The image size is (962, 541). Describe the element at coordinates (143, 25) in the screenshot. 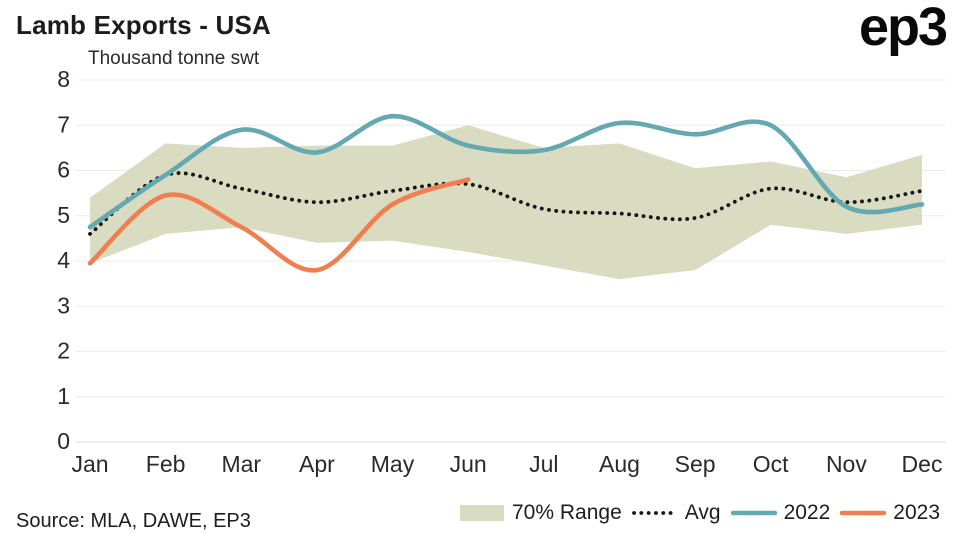

I see `page-title: Lamb Exports - USA` at that location.